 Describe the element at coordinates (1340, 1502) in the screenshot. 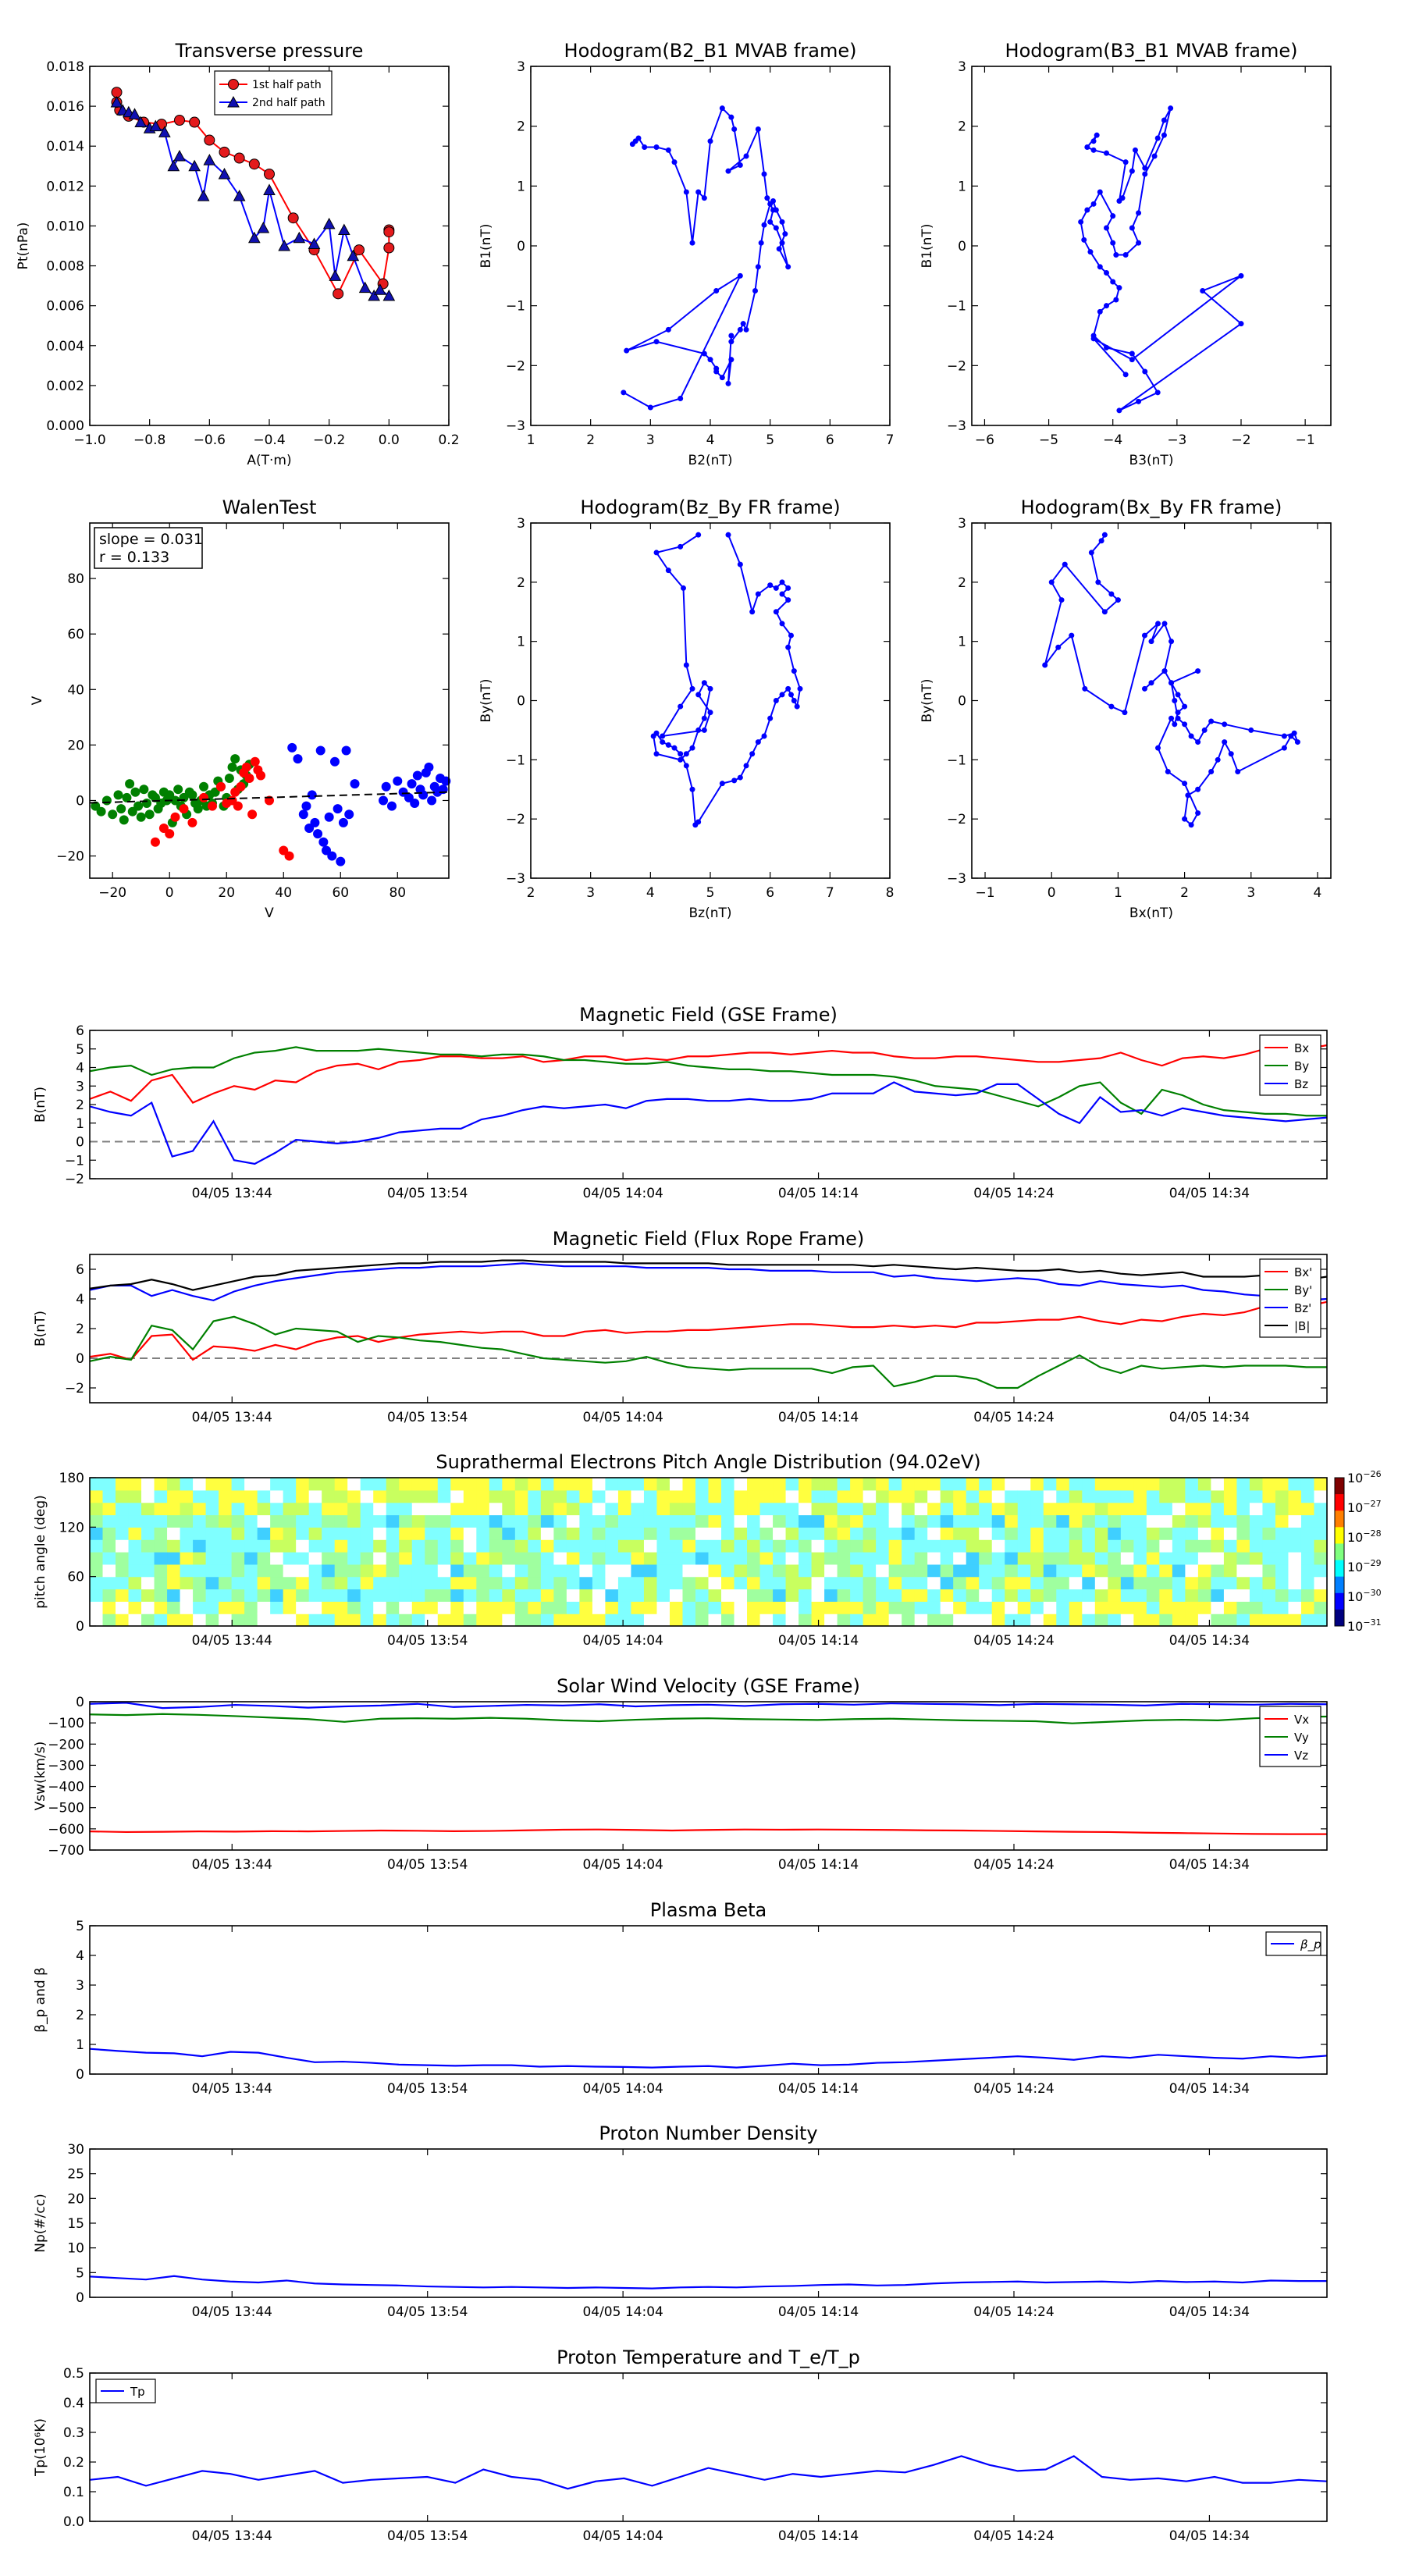

I see `colorbar-segment` at that location.